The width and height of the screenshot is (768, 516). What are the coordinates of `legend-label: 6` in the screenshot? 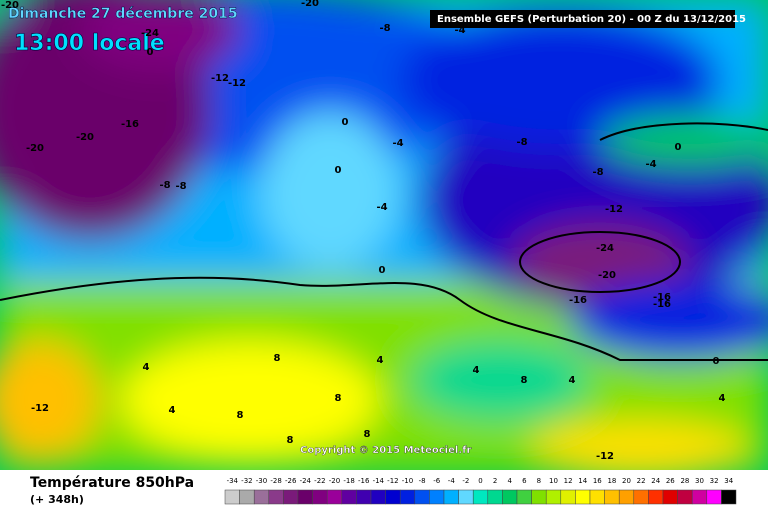 It's located at (524, 481).